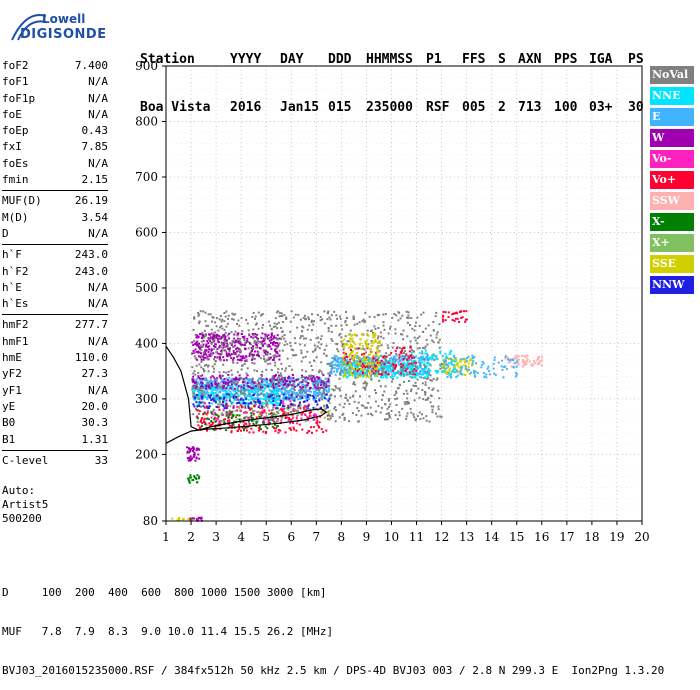  Describe the element at coordinates (15, 217) in the screenshot. I see `parameter-label: M(D)` at that location.